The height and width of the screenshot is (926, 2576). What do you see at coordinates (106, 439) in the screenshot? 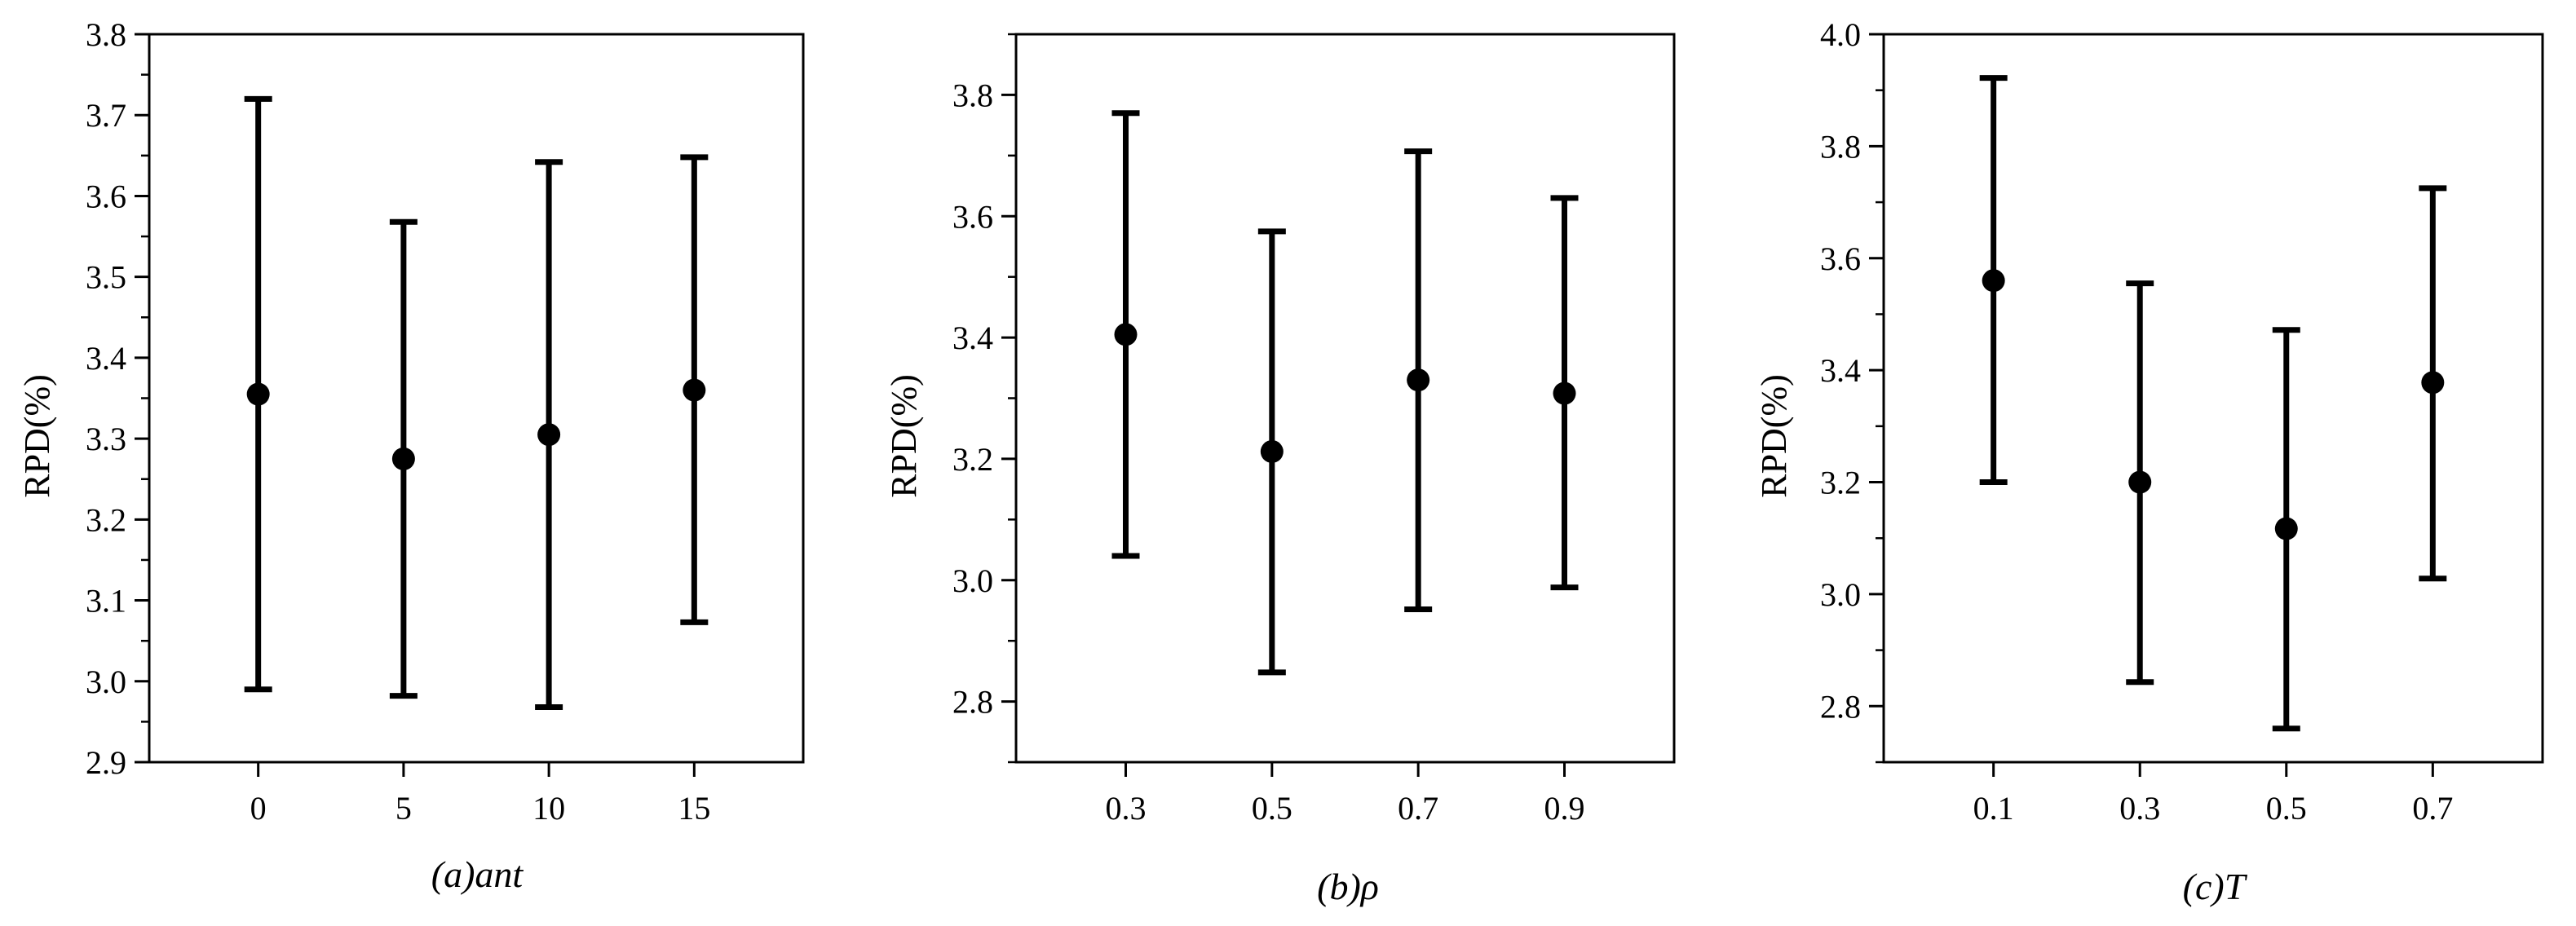
I see `panel-a-ytick-label: 3.3` at bounding box center [106, 439].